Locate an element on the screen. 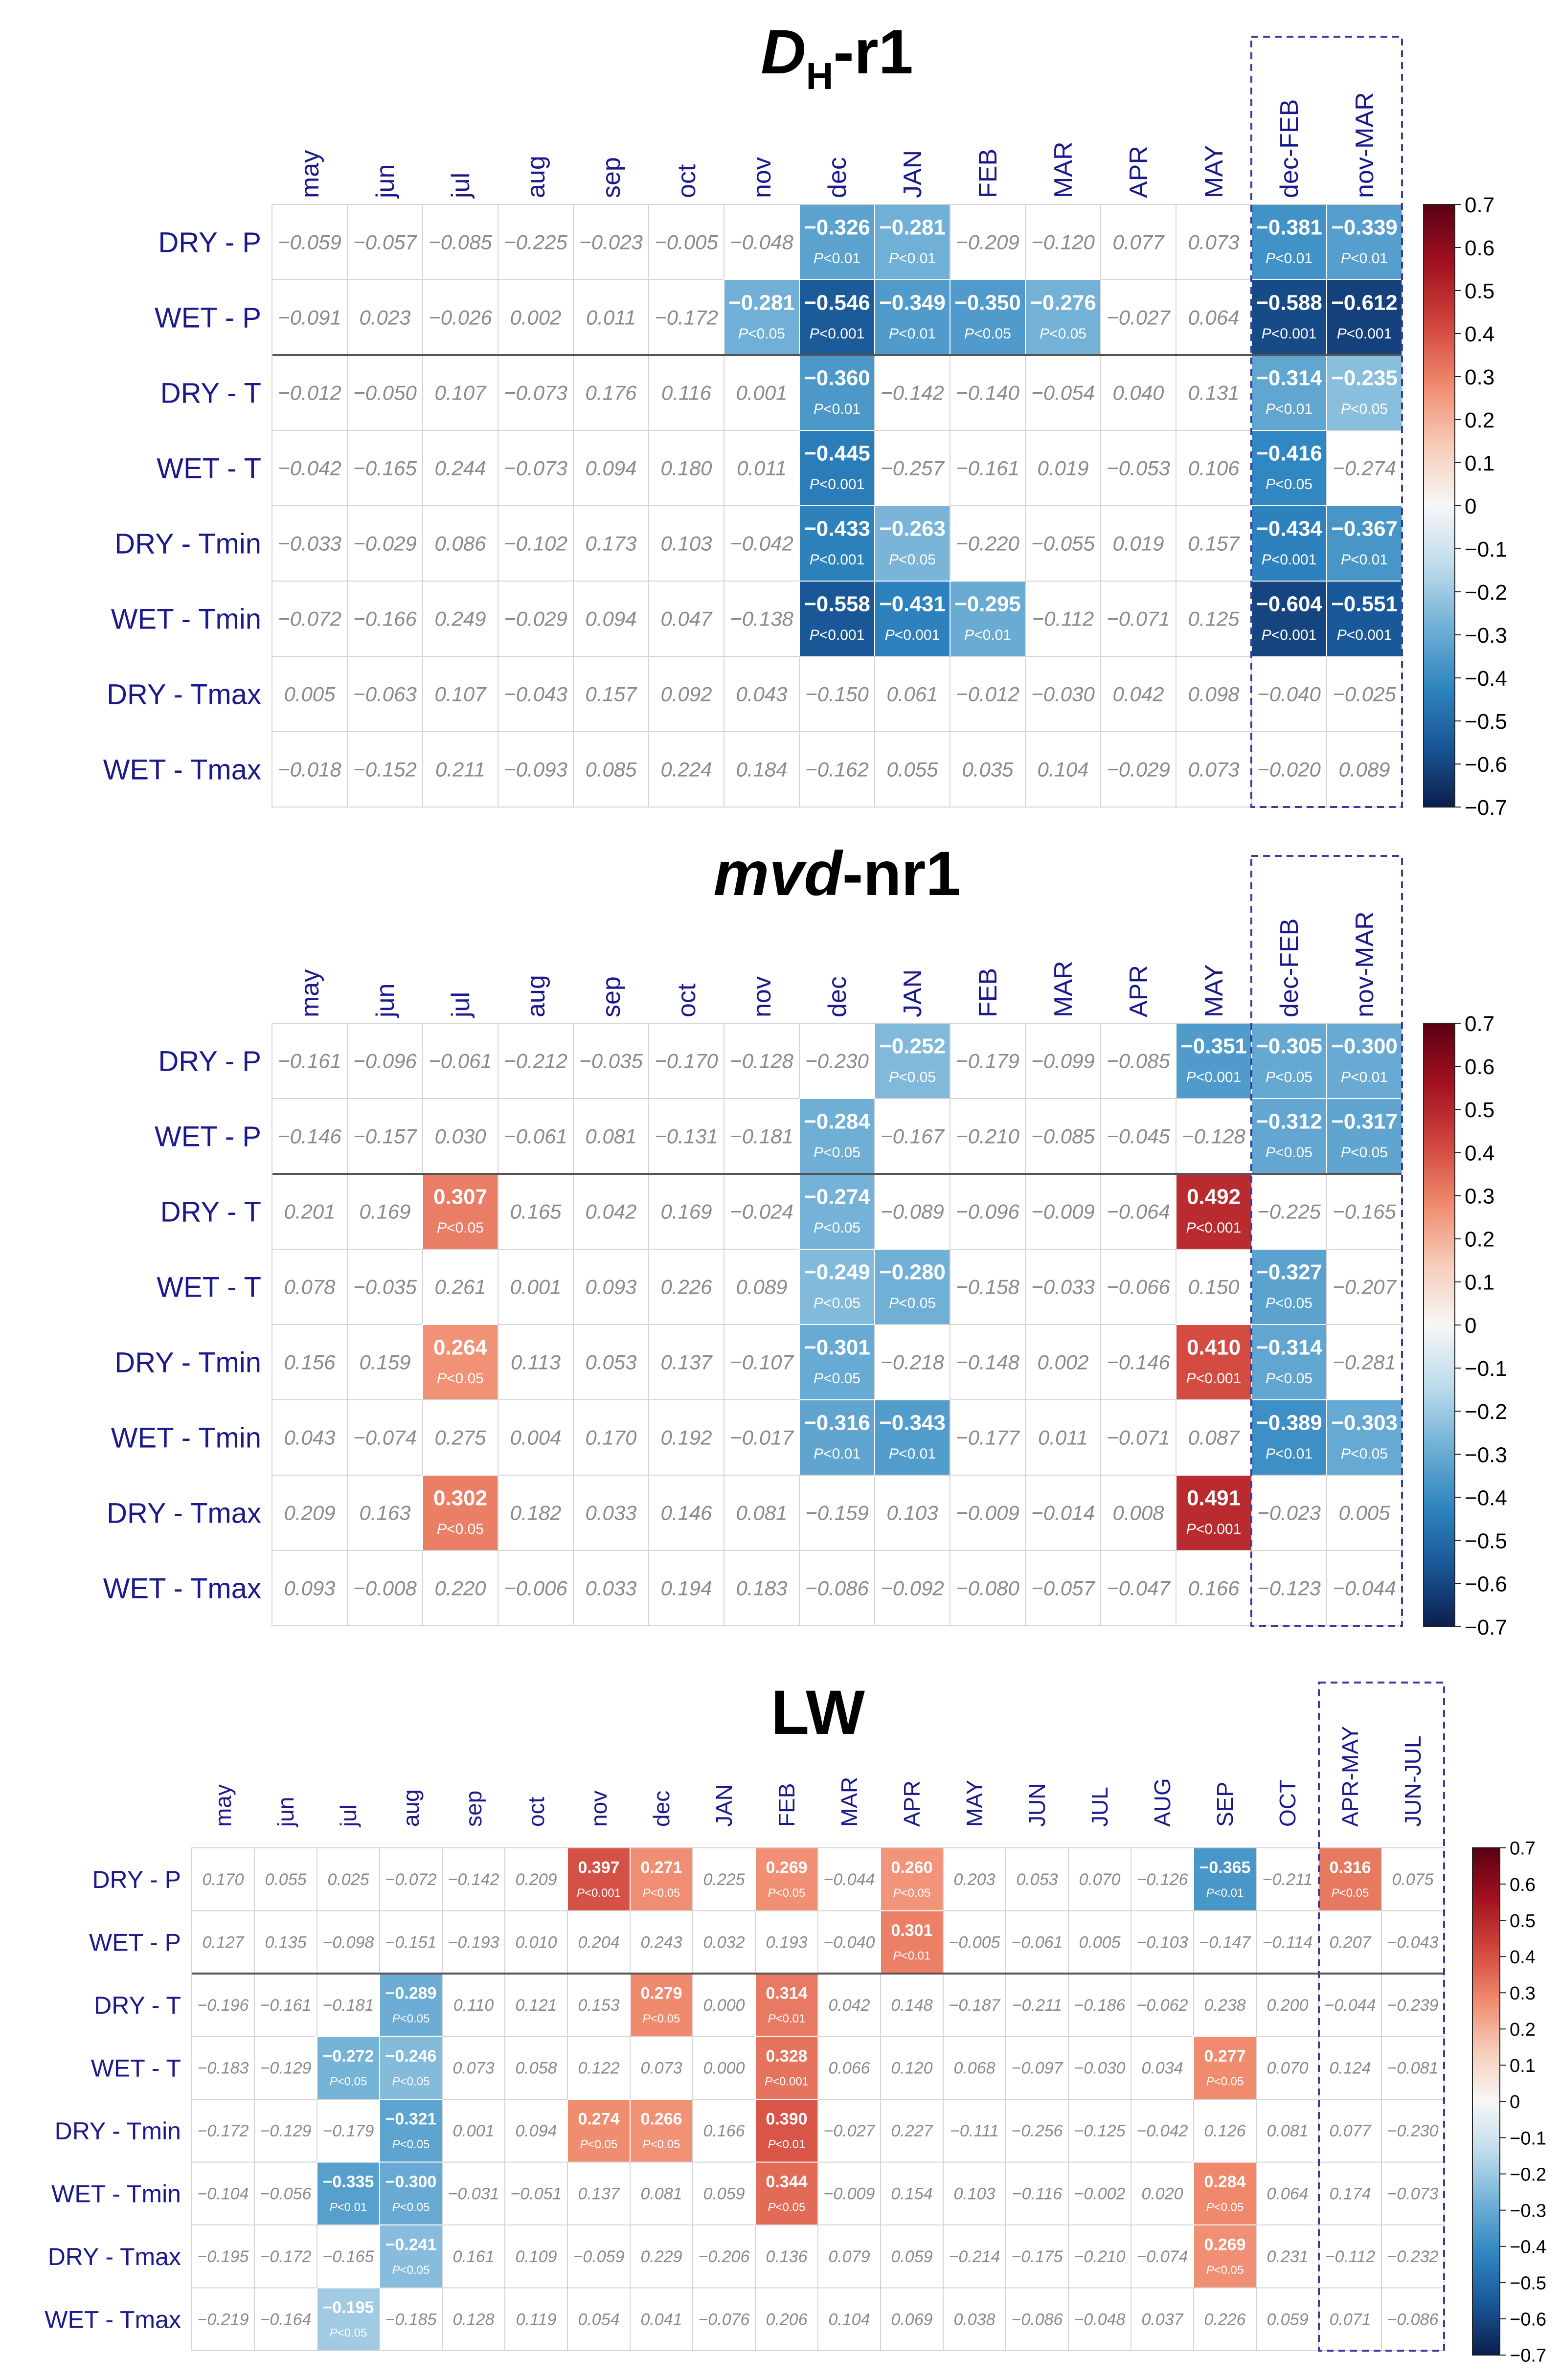 The width and height of the screenshot is (1561, 2380). cell-value: −0.150 is located at coordinates (837, 694).